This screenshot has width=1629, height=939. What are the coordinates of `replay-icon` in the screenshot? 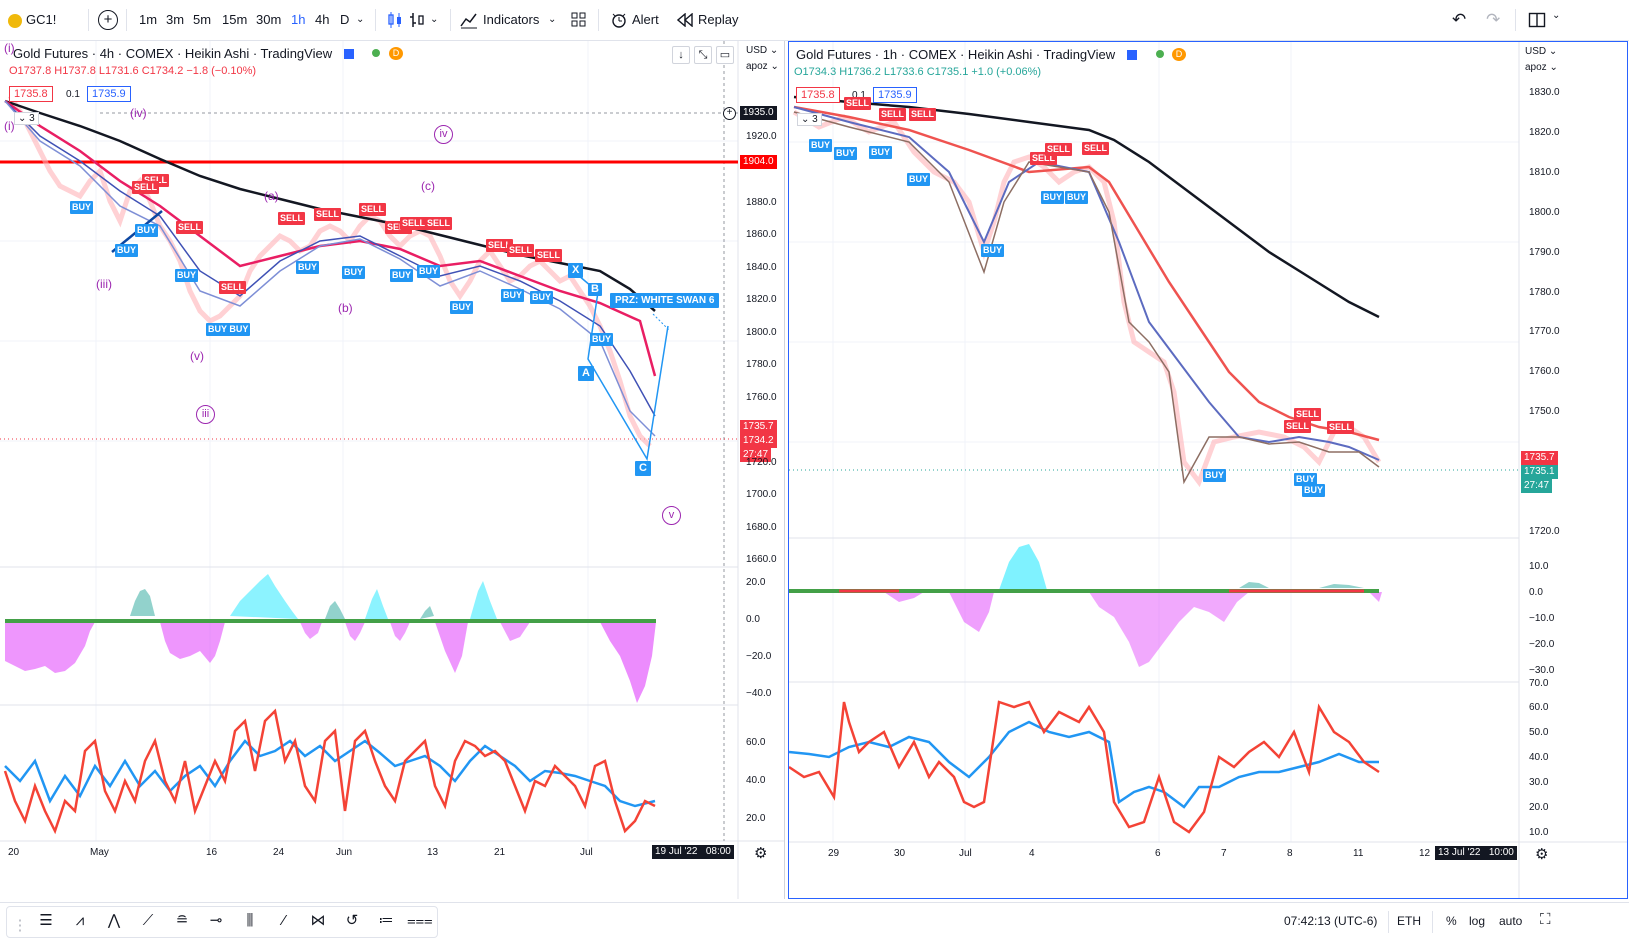 It's located at (685, 20).